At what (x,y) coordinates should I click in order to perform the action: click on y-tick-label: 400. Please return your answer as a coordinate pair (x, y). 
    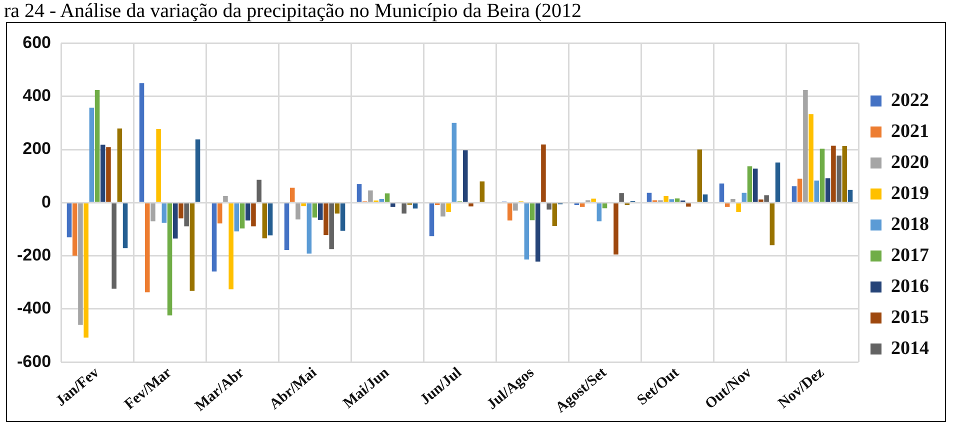
    Looking at the image, I should click on (37, 96).